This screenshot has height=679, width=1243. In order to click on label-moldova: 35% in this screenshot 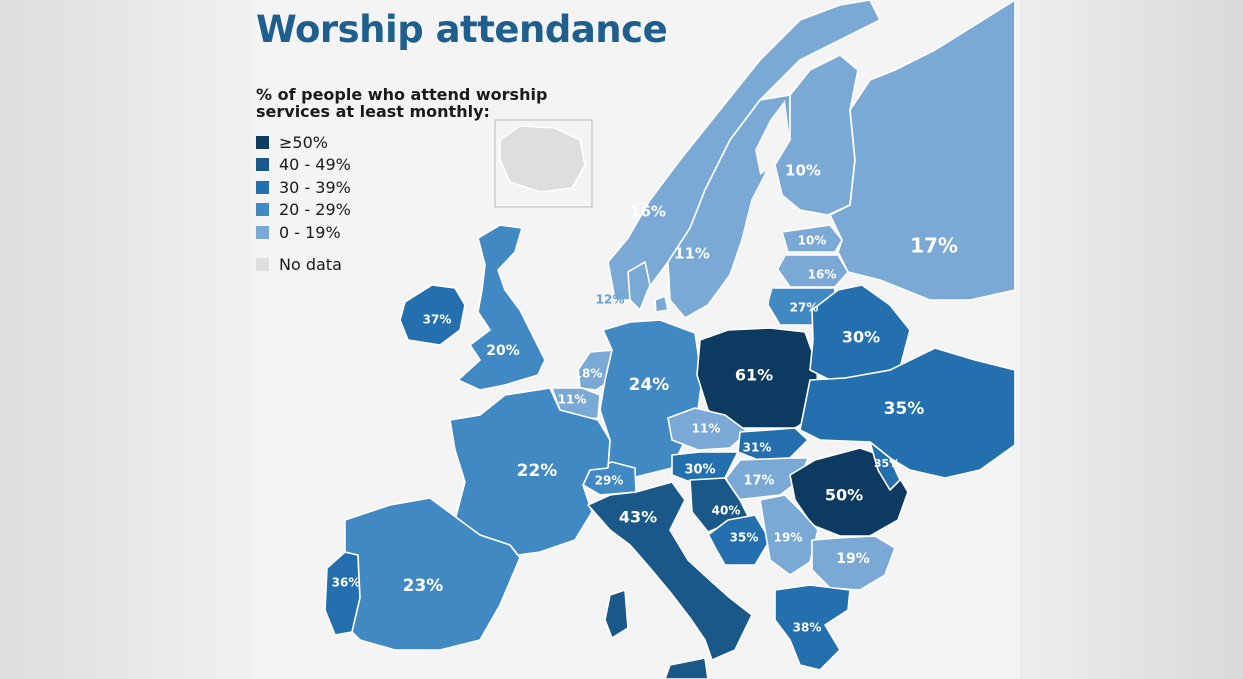, I will do `click(887, 463)`.